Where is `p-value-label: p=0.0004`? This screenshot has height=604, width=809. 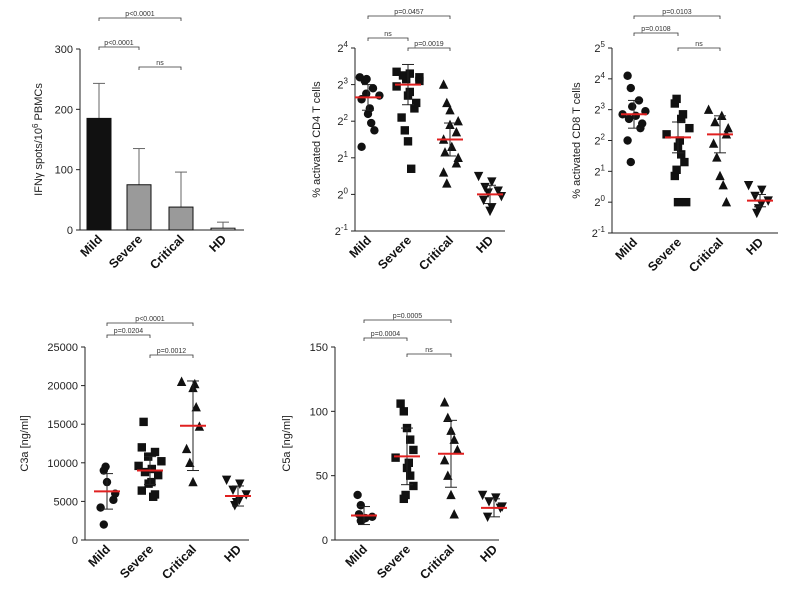
p-value-label: p=0.0004 is located at coordinates (385, 334).